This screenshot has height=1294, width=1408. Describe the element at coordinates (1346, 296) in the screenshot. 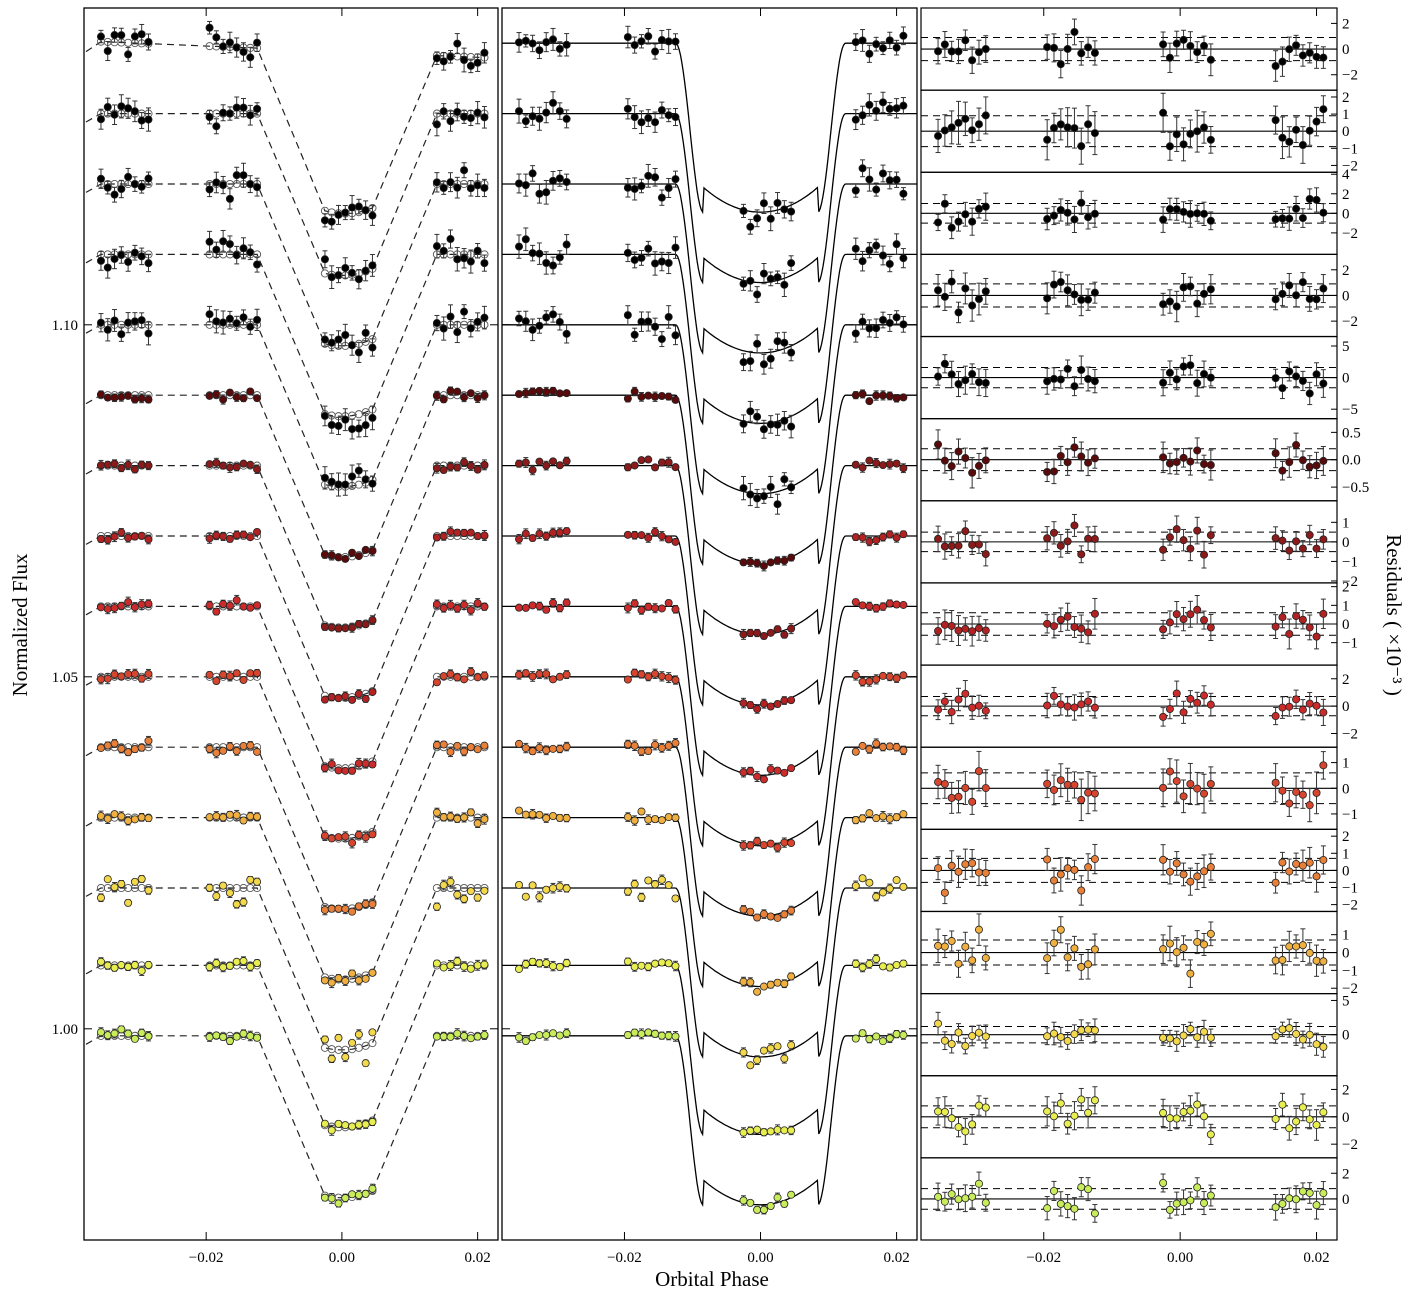

I see `residual-y-tick-label: 0` at that location.